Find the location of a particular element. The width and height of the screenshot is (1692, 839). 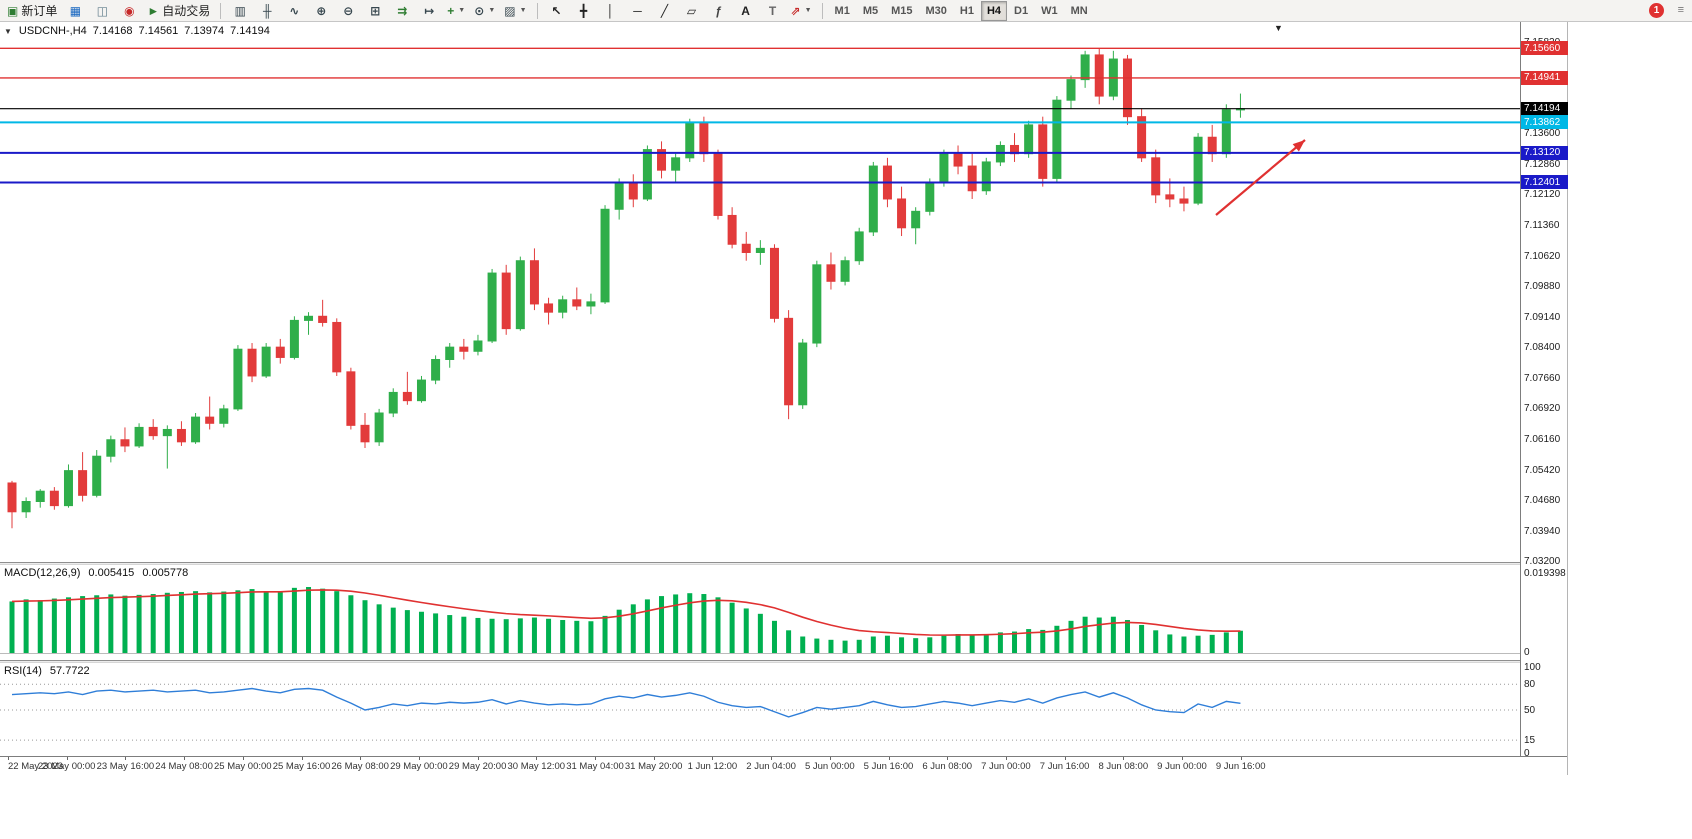

templates-dropdown-icon: ▼ is located at coordinates (523, 10).